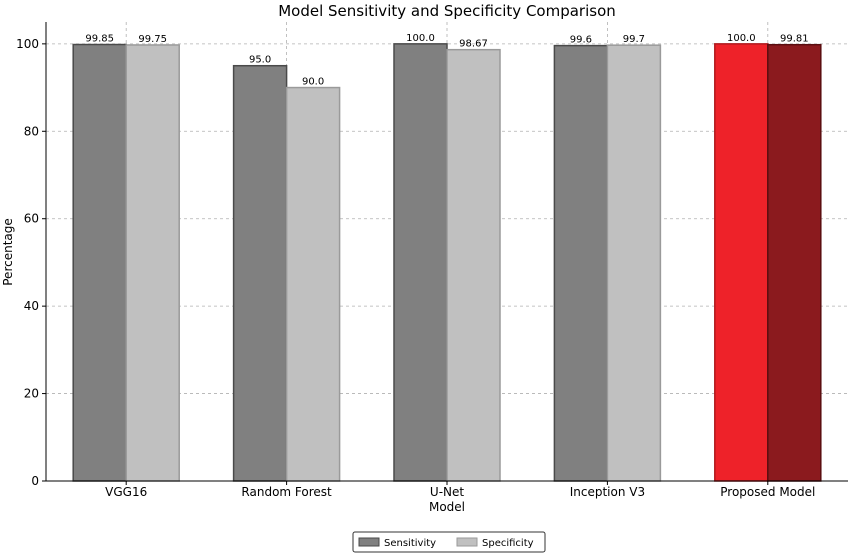  What do you see at coordinates (152, 39) in the screenshot?
I see `data-label: 99.75` at bounding box center [152, 39].